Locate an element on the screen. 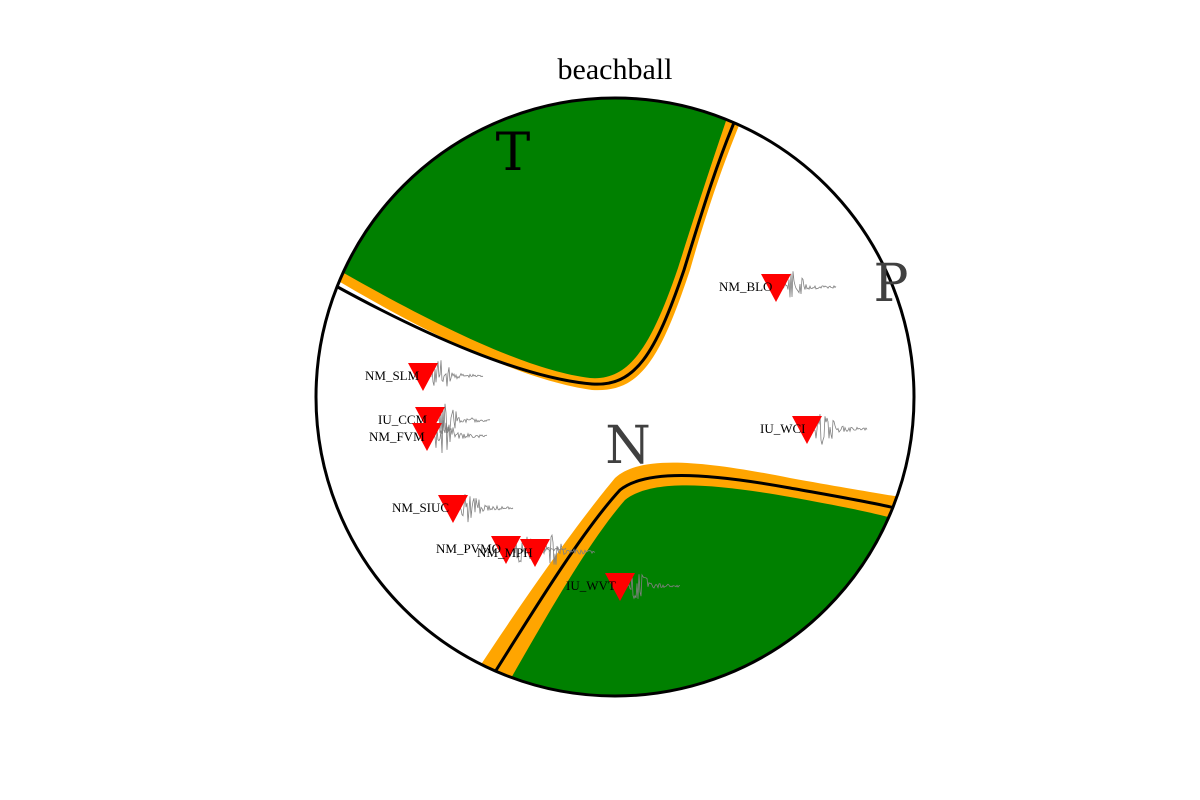  station-nm-slm: NM_SLM is located at coordinates (424, 375).